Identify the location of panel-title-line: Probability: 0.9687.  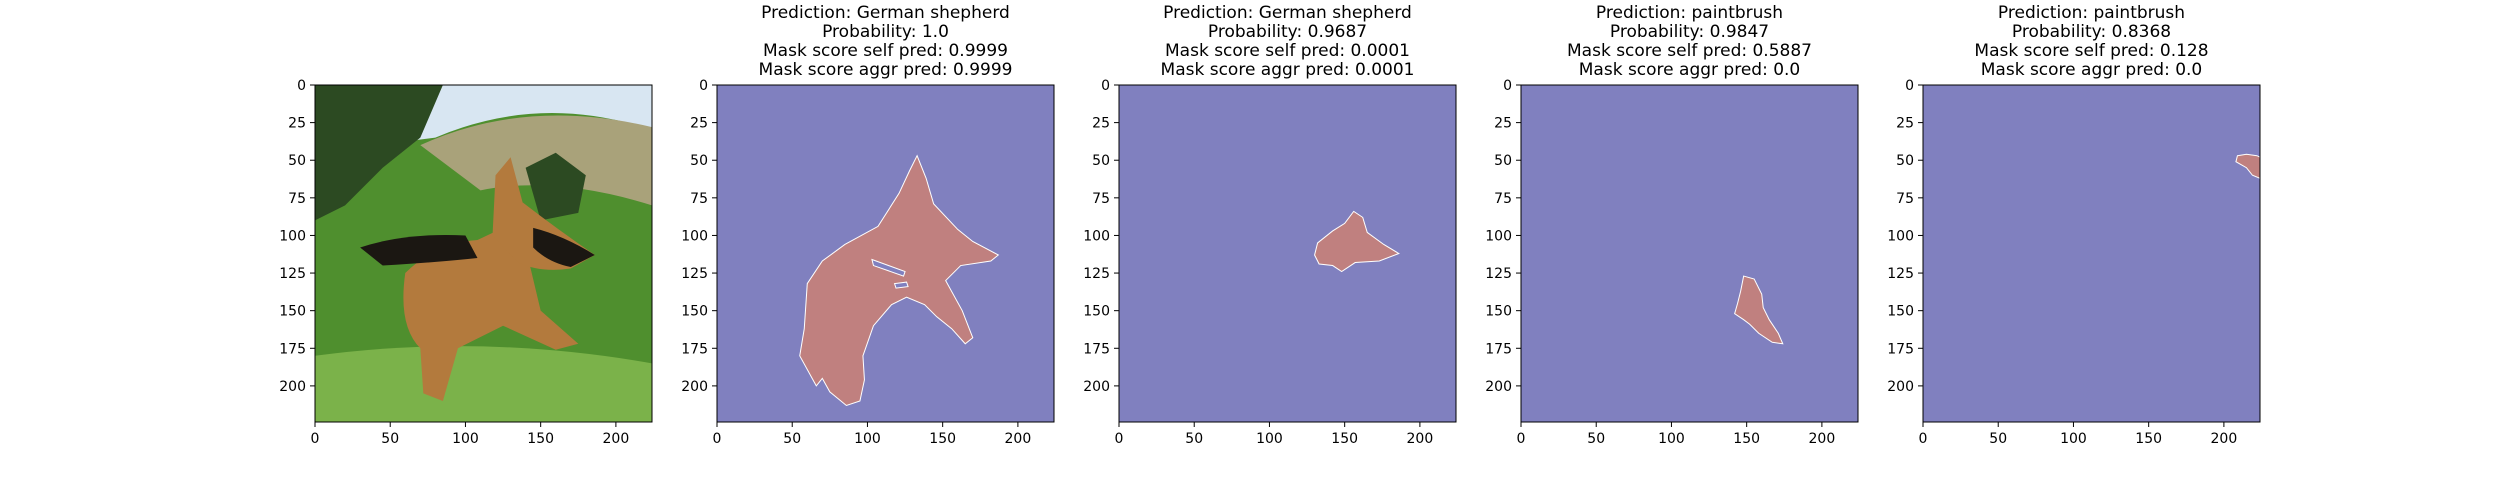
(1287, 32).